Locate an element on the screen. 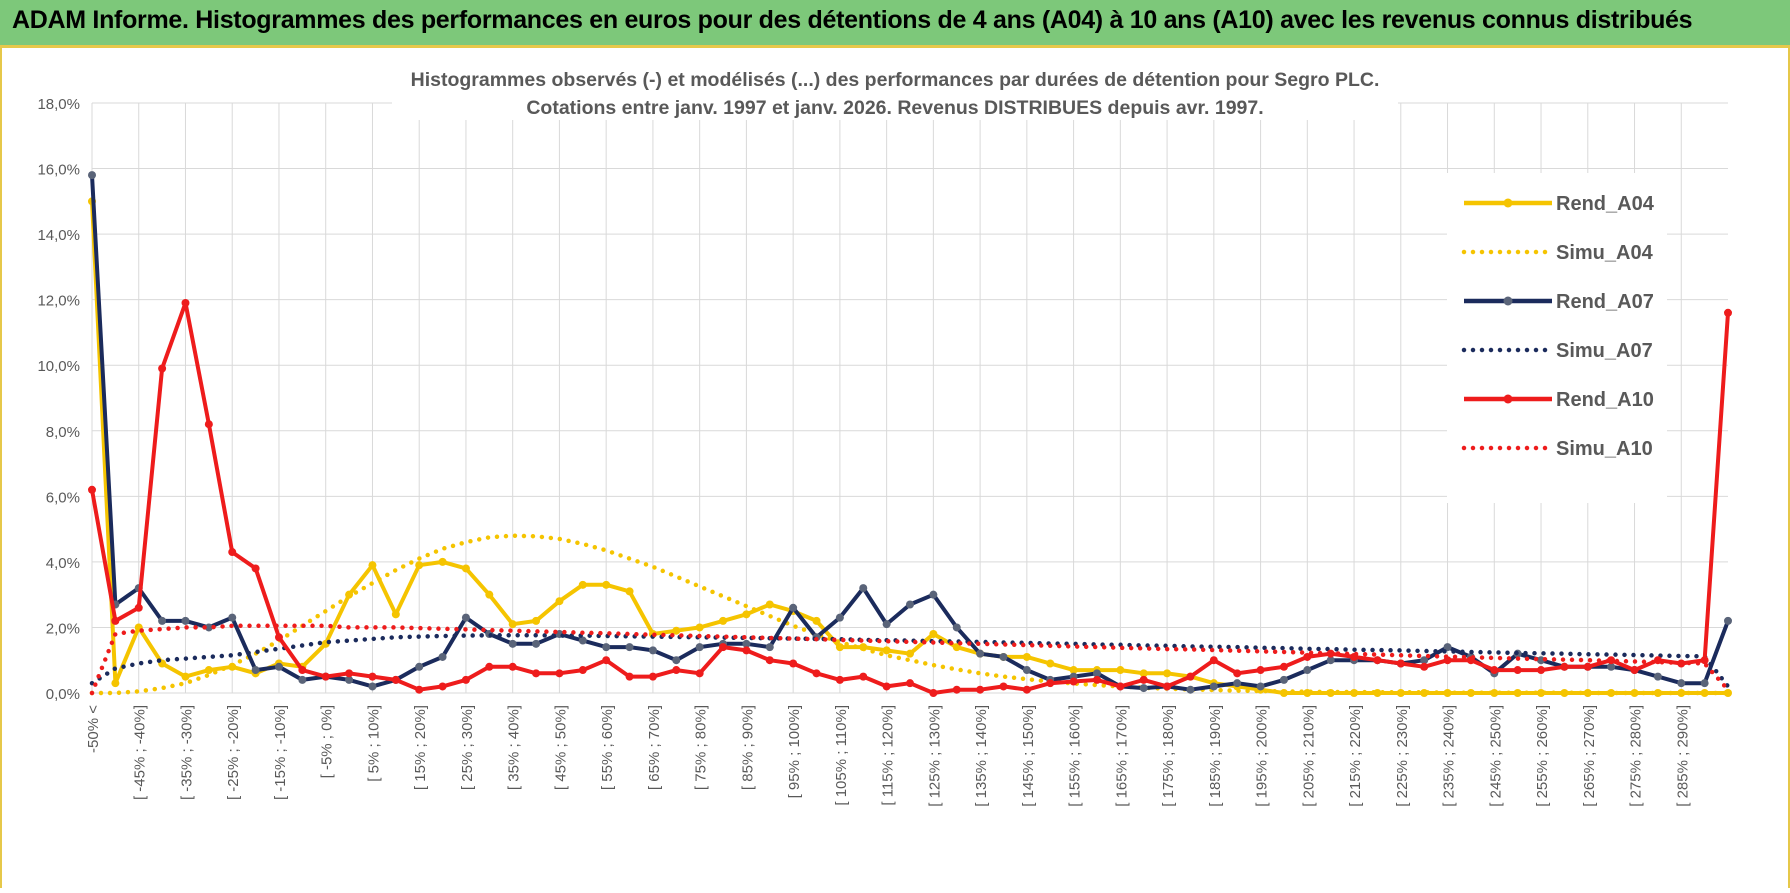 The width and height of the screenshot is (1790, 893). y-tick-label: 12,0% is located at coordinates (58, 301).